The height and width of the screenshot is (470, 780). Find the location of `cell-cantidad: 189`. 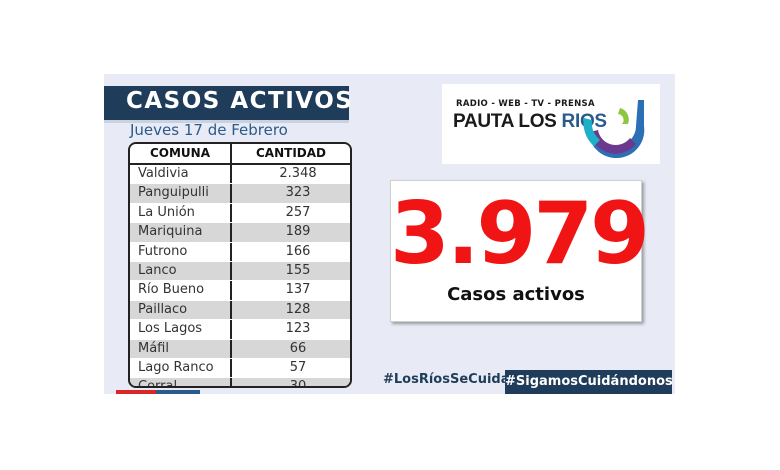

cell-cantidad: 189 is located at coordinates (298, 232).